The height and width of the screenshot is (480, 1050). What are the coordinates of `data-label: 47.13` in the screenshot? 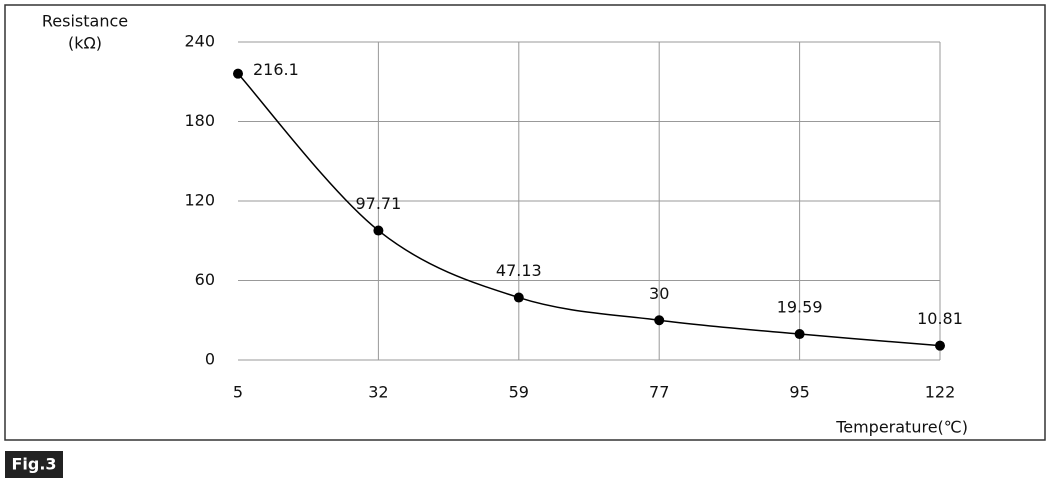 It's located at (519, 270).